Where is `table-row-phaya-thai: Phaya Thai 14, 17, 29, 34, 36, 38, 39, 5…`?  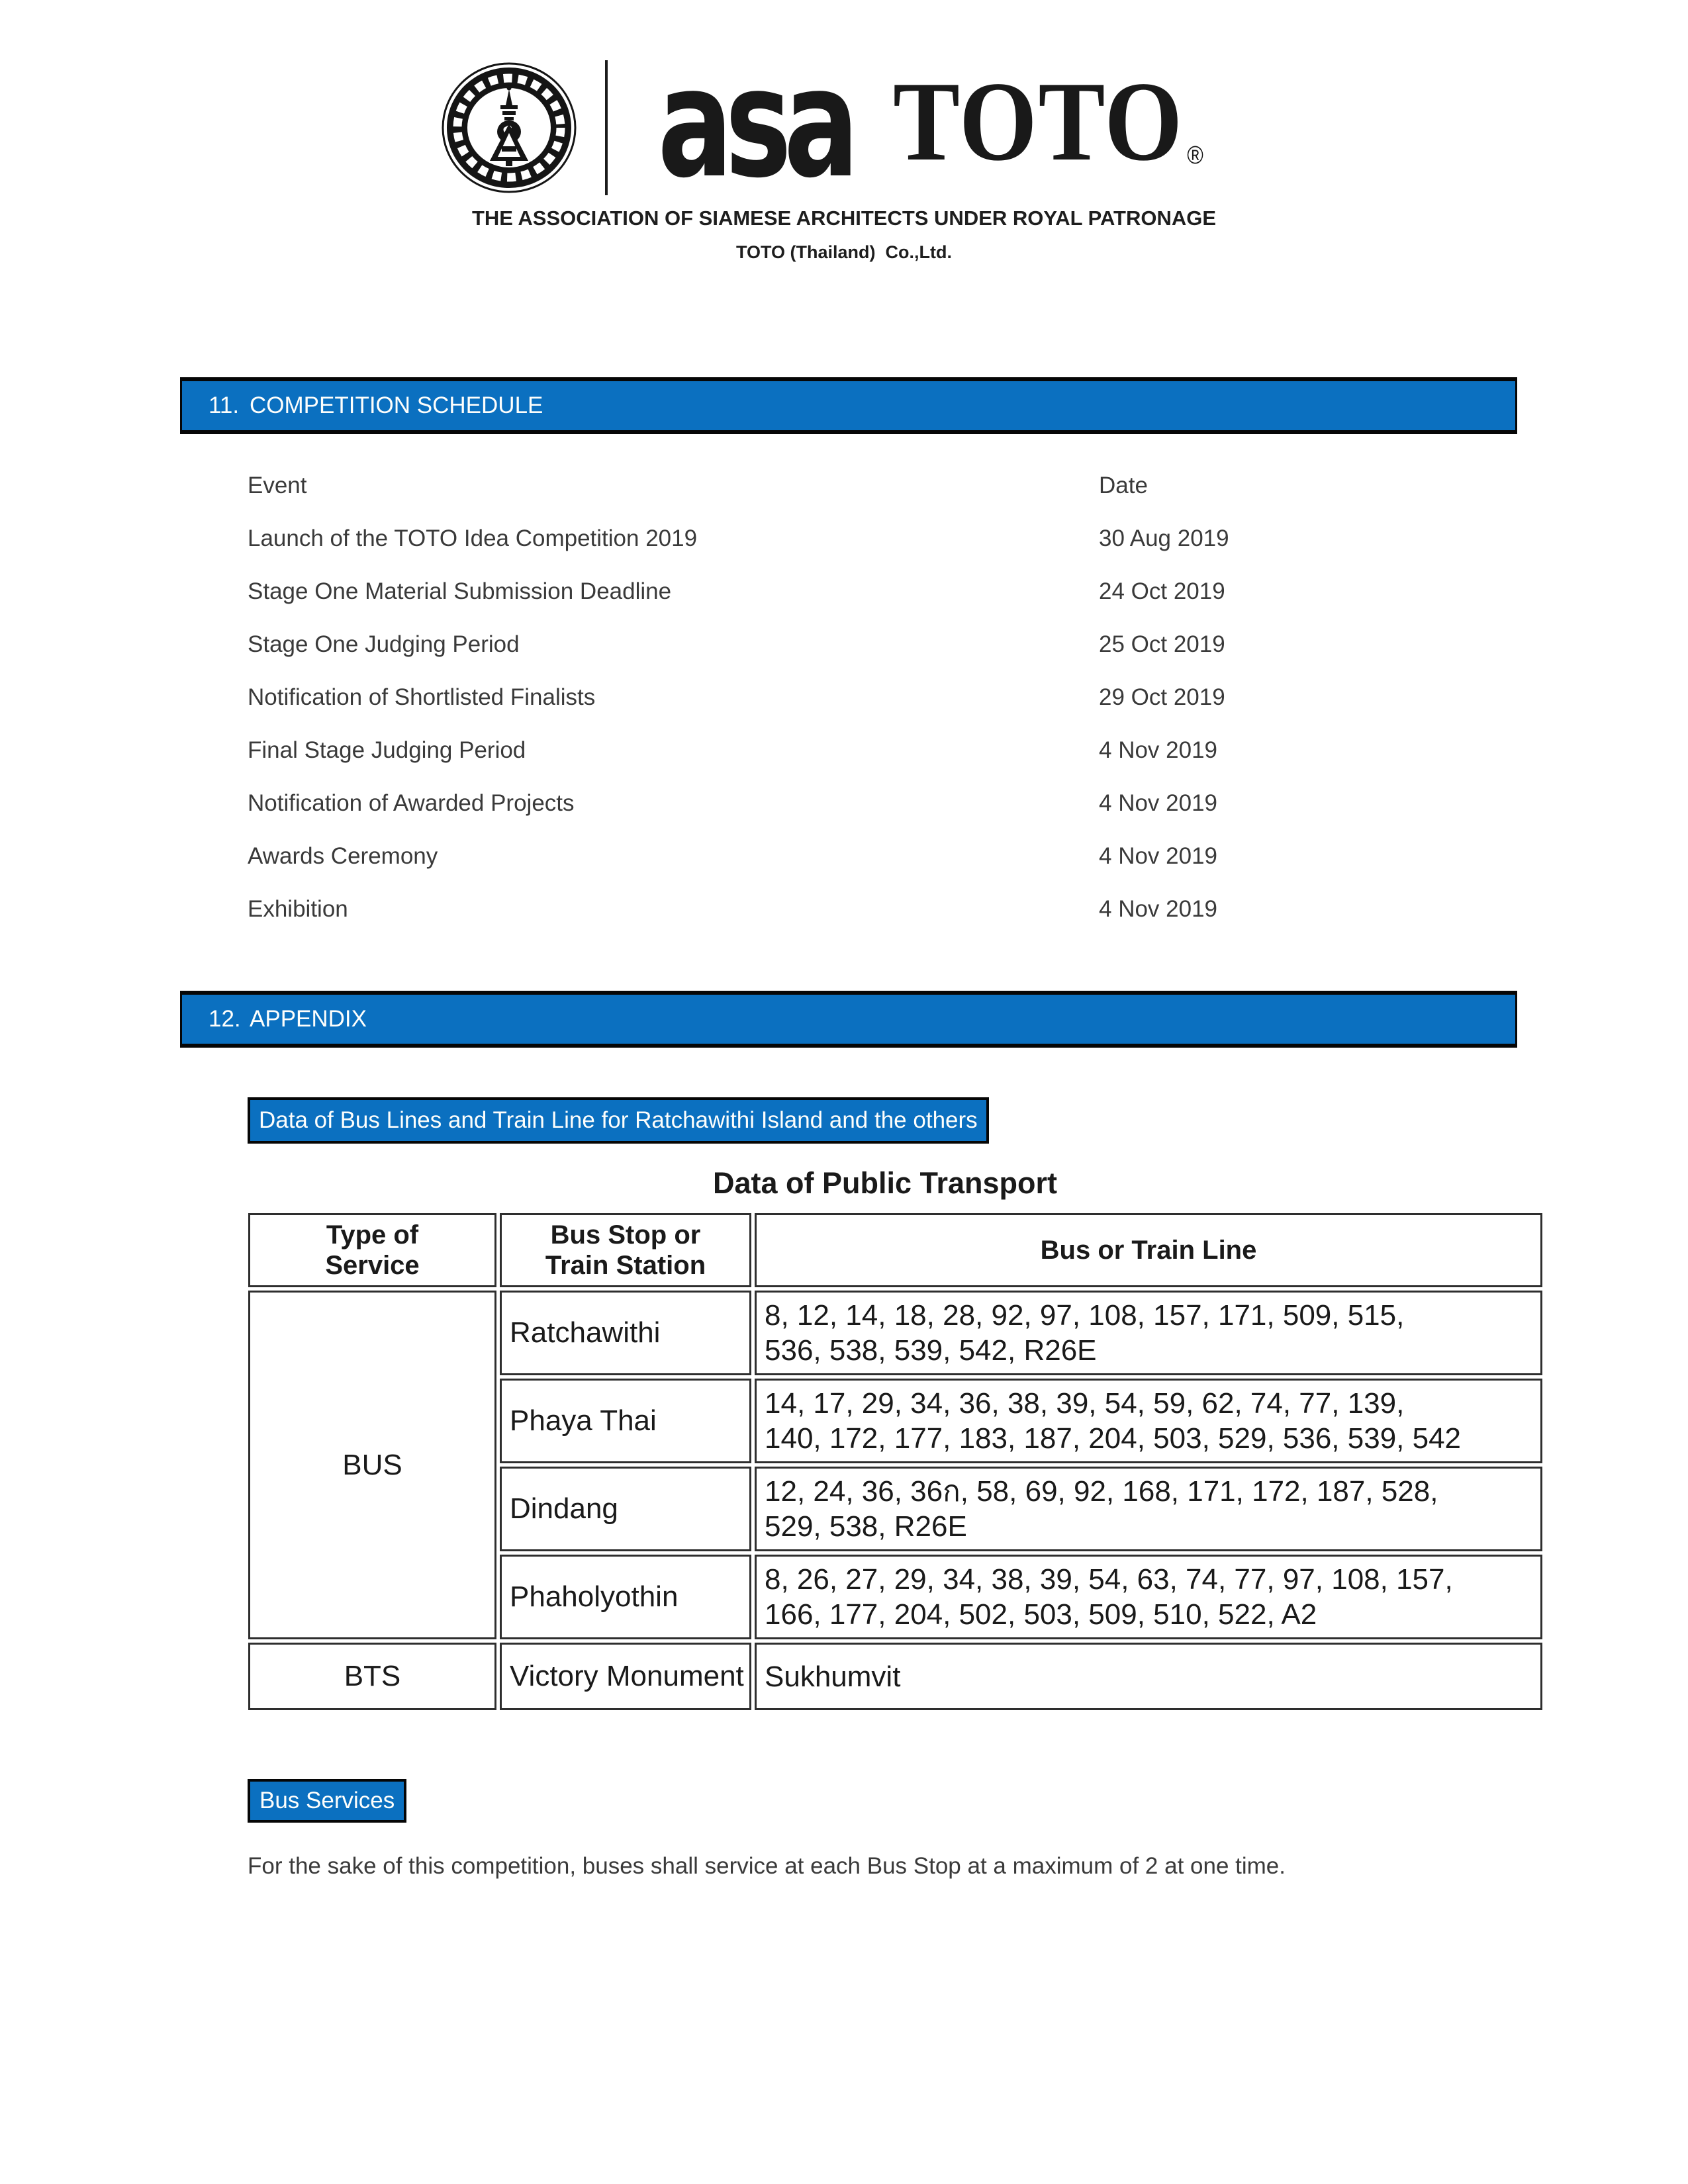
table-row-phaya-thai: Phaya Thai 14, 17, 29, 34, 36, 38, 39, 5… is located at coordinates (895, 1421).